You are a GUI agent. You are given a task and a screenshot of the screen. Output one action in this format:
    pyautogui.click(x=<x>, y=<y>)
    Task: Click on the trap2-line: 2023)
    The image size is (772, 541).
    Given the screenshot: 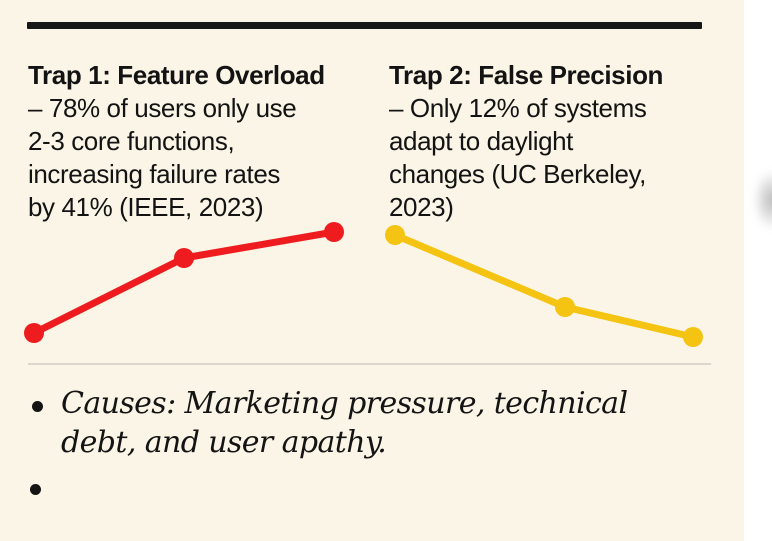 What is the action you would take?
    pyautogui.click(x=421, y=207)
    